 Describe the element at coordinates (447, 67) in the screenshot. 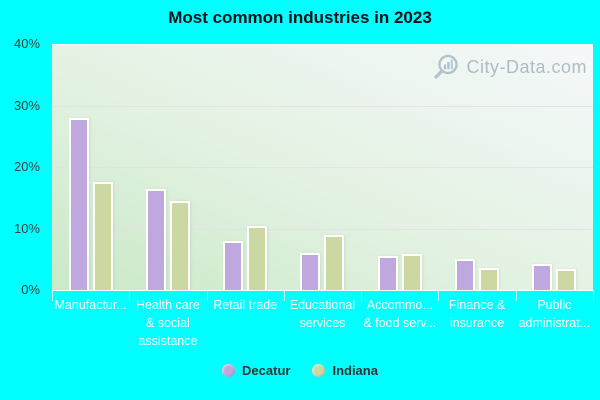

I see `city-data-magnifier-icon` at that location.